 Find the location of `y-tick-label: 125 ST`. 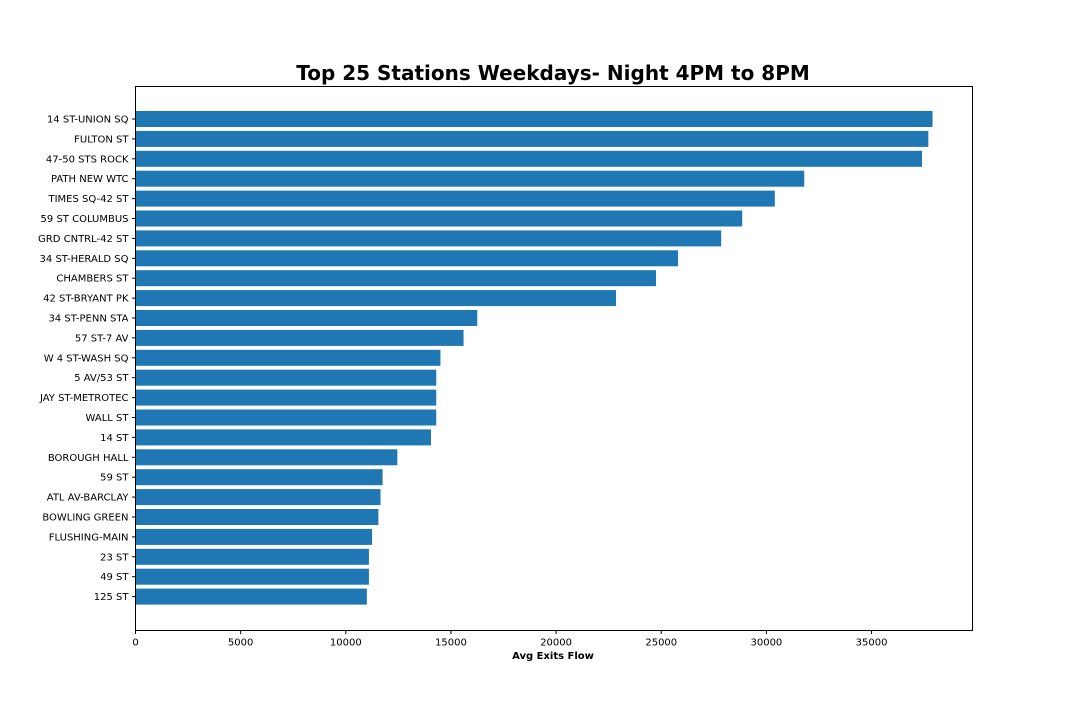

y-tick-label: 125 ST is located at coordinates (112, 597).